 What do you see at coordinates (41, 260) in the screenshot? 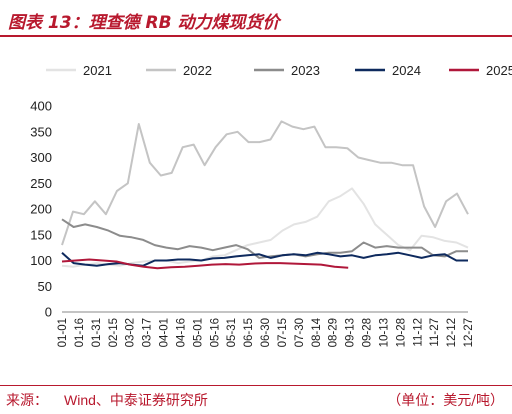
I see `y-tick-label: 100` at bounding box center [41, 260].